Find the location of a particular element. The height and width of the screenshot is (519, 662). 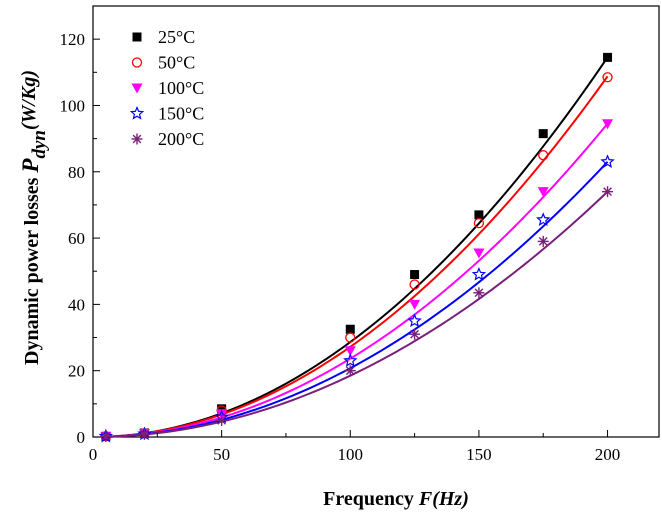

y-tick-label: 20 is located at coordinates (76, 371).